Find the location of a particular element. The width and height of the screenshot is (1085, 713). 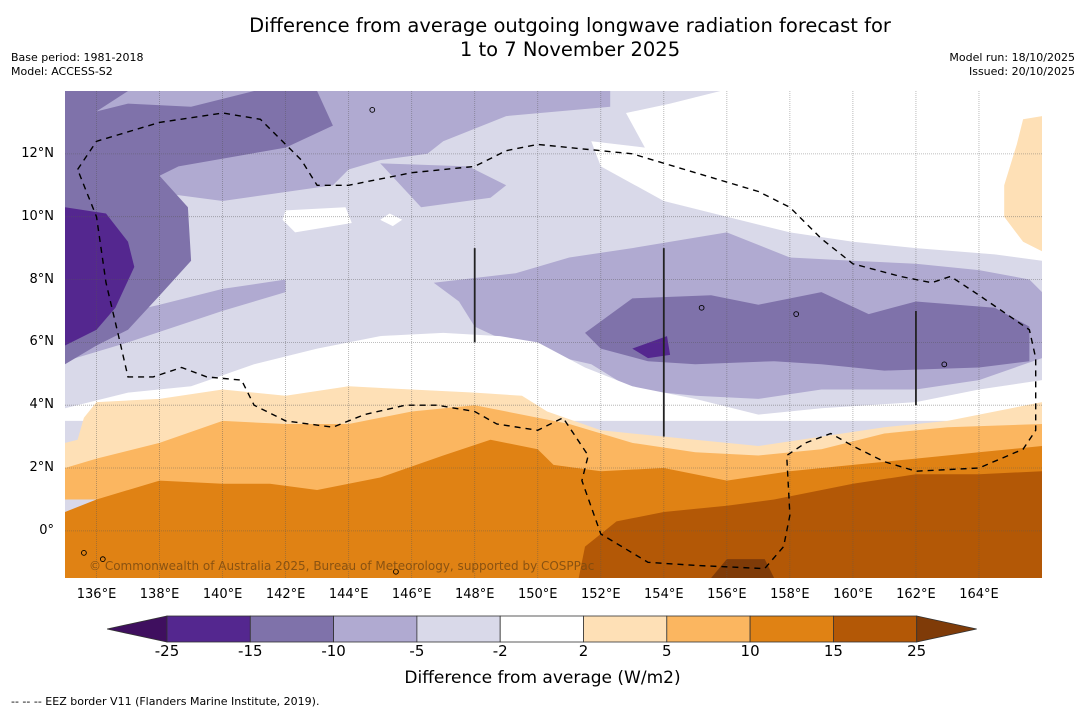

issued-date: Issued: 20/10/2025 is located at coordinates (1021, 71).